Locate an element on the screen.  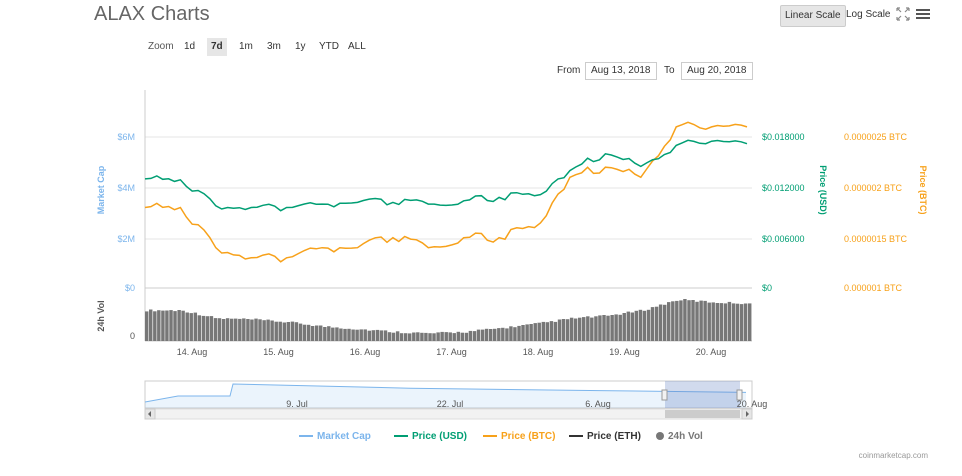
x-tick: 15. Aug is located at coordinates (278, 352).